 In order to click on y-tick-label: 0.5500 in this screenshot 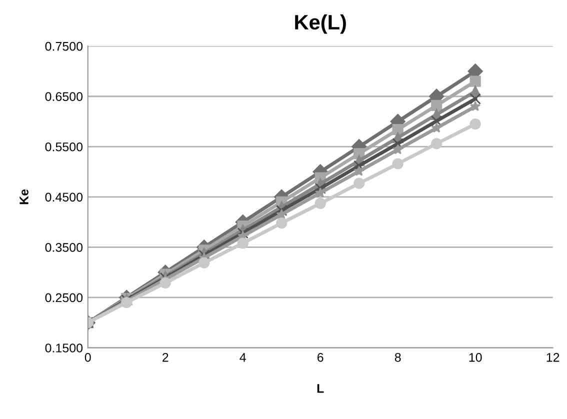, I will do `click(64, 147)`.